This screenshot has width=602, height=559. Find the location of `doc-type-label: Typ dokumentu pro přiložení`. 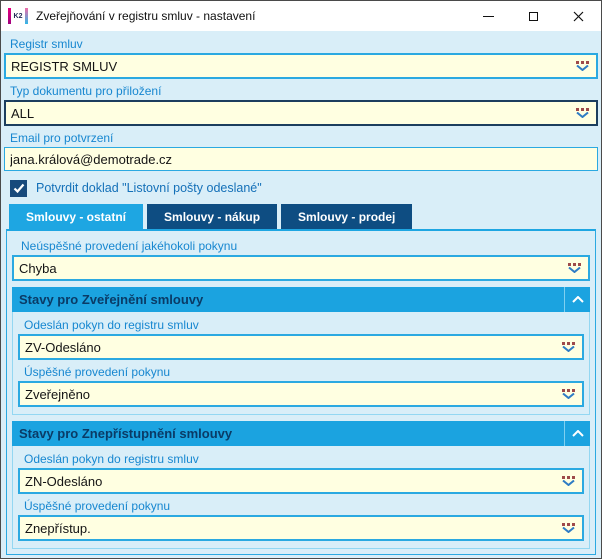

doc-type-label: Typ dokumentu pro přiložení is located at coordinates (86, 91).